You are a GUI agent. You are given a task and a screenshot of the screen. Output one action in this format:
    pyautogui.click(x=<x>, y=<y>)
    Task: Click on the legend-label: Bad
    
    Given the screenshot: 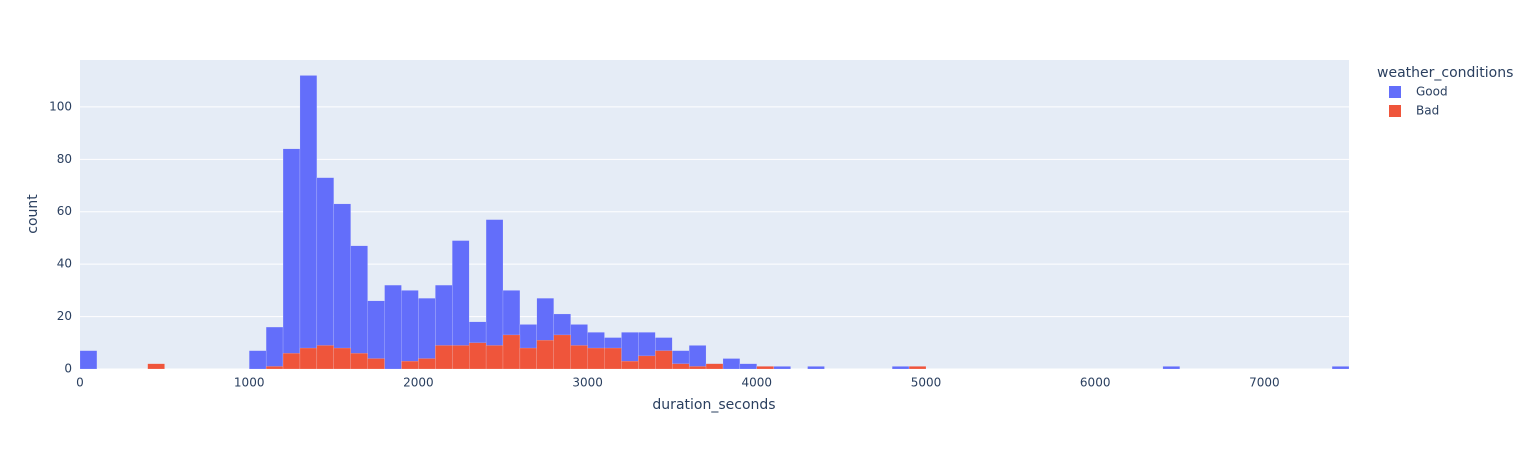 What is the action you would take?
    pyautogui.click(x=1427, y=111)
    